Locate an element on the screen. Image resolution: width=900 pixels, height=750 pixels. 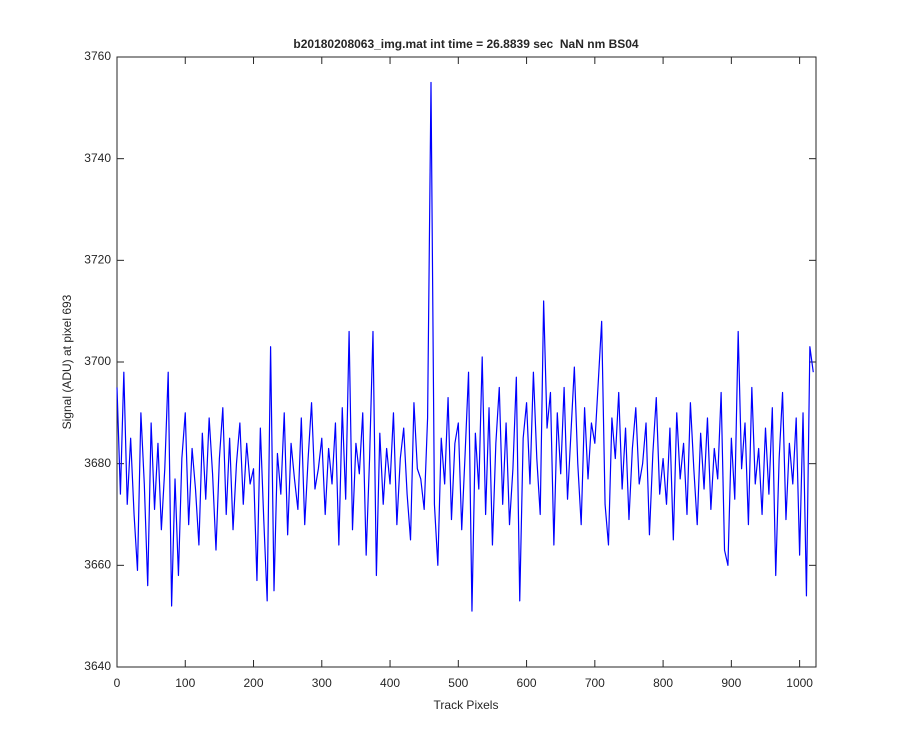
x-tick-label: 200 is located at coordinates (254, 683).